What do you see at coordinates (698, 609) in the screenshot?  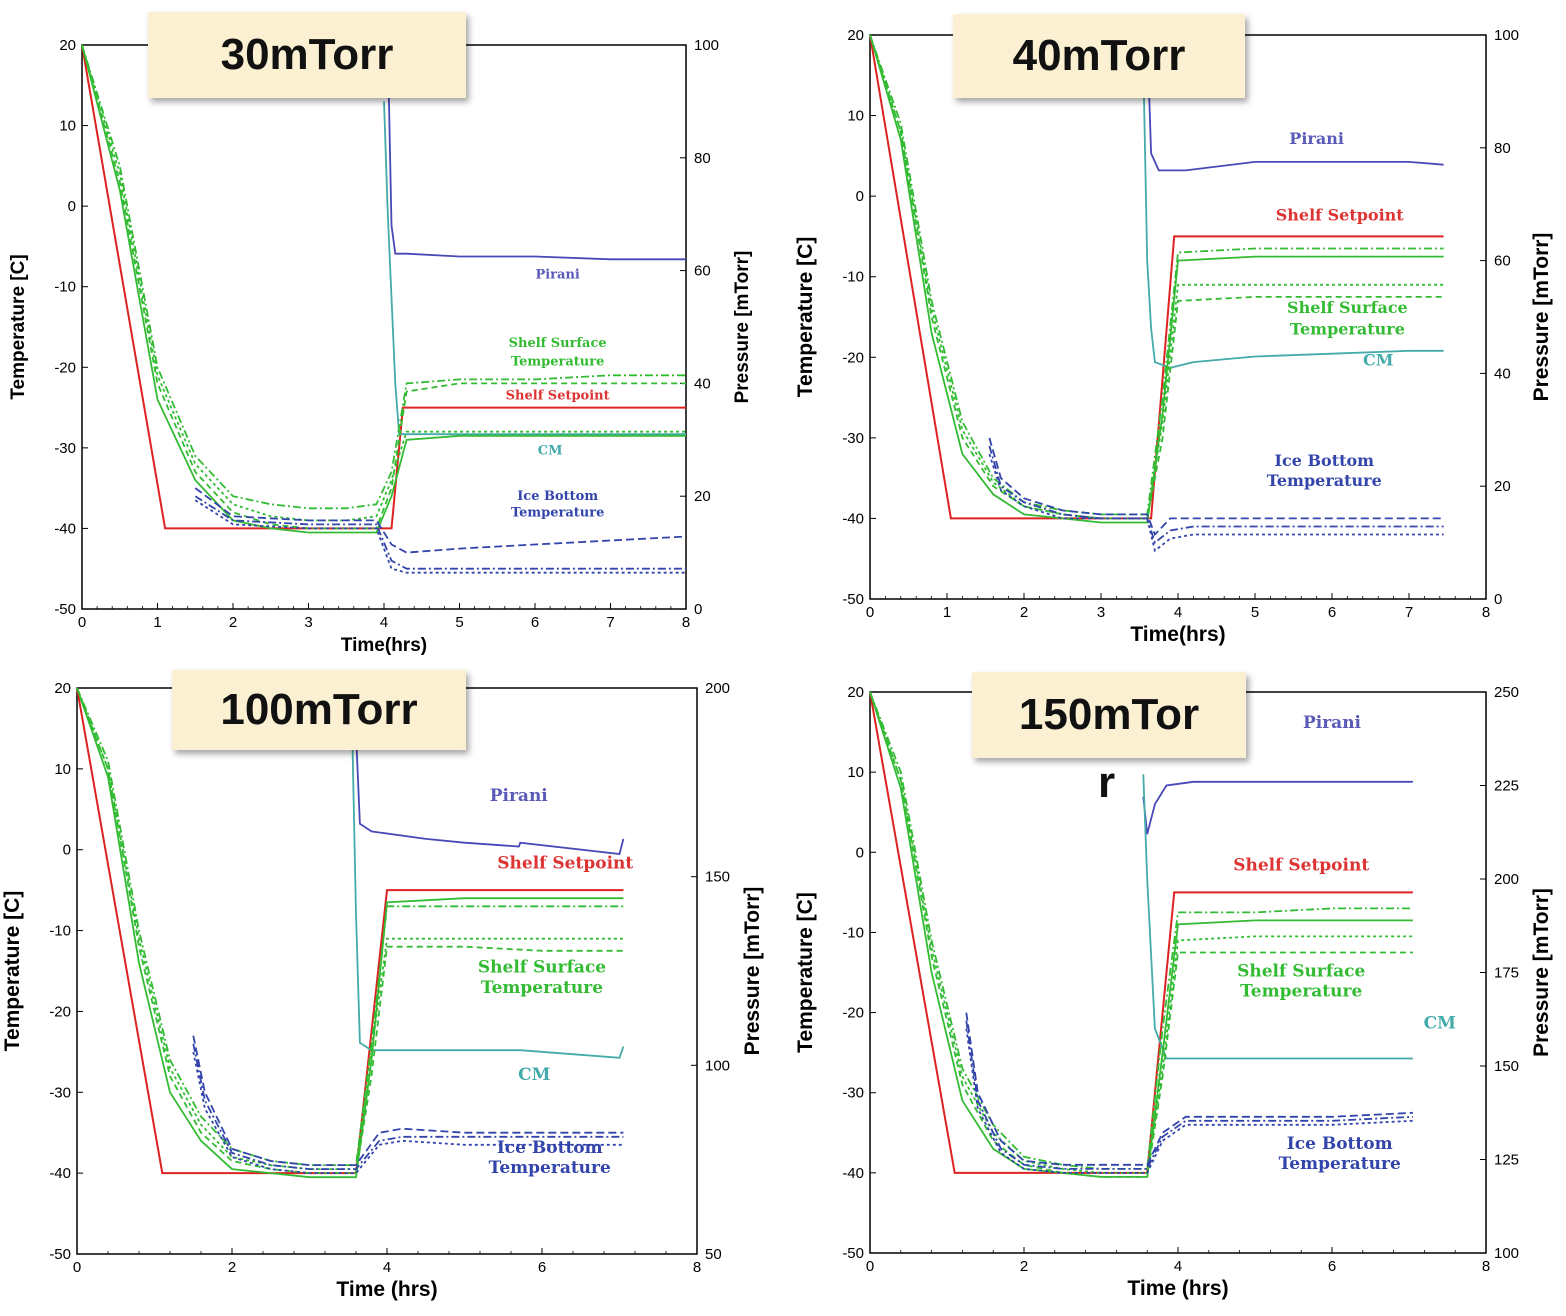 I see `y2-tick-label: 0` at bounding box center [698, 609].